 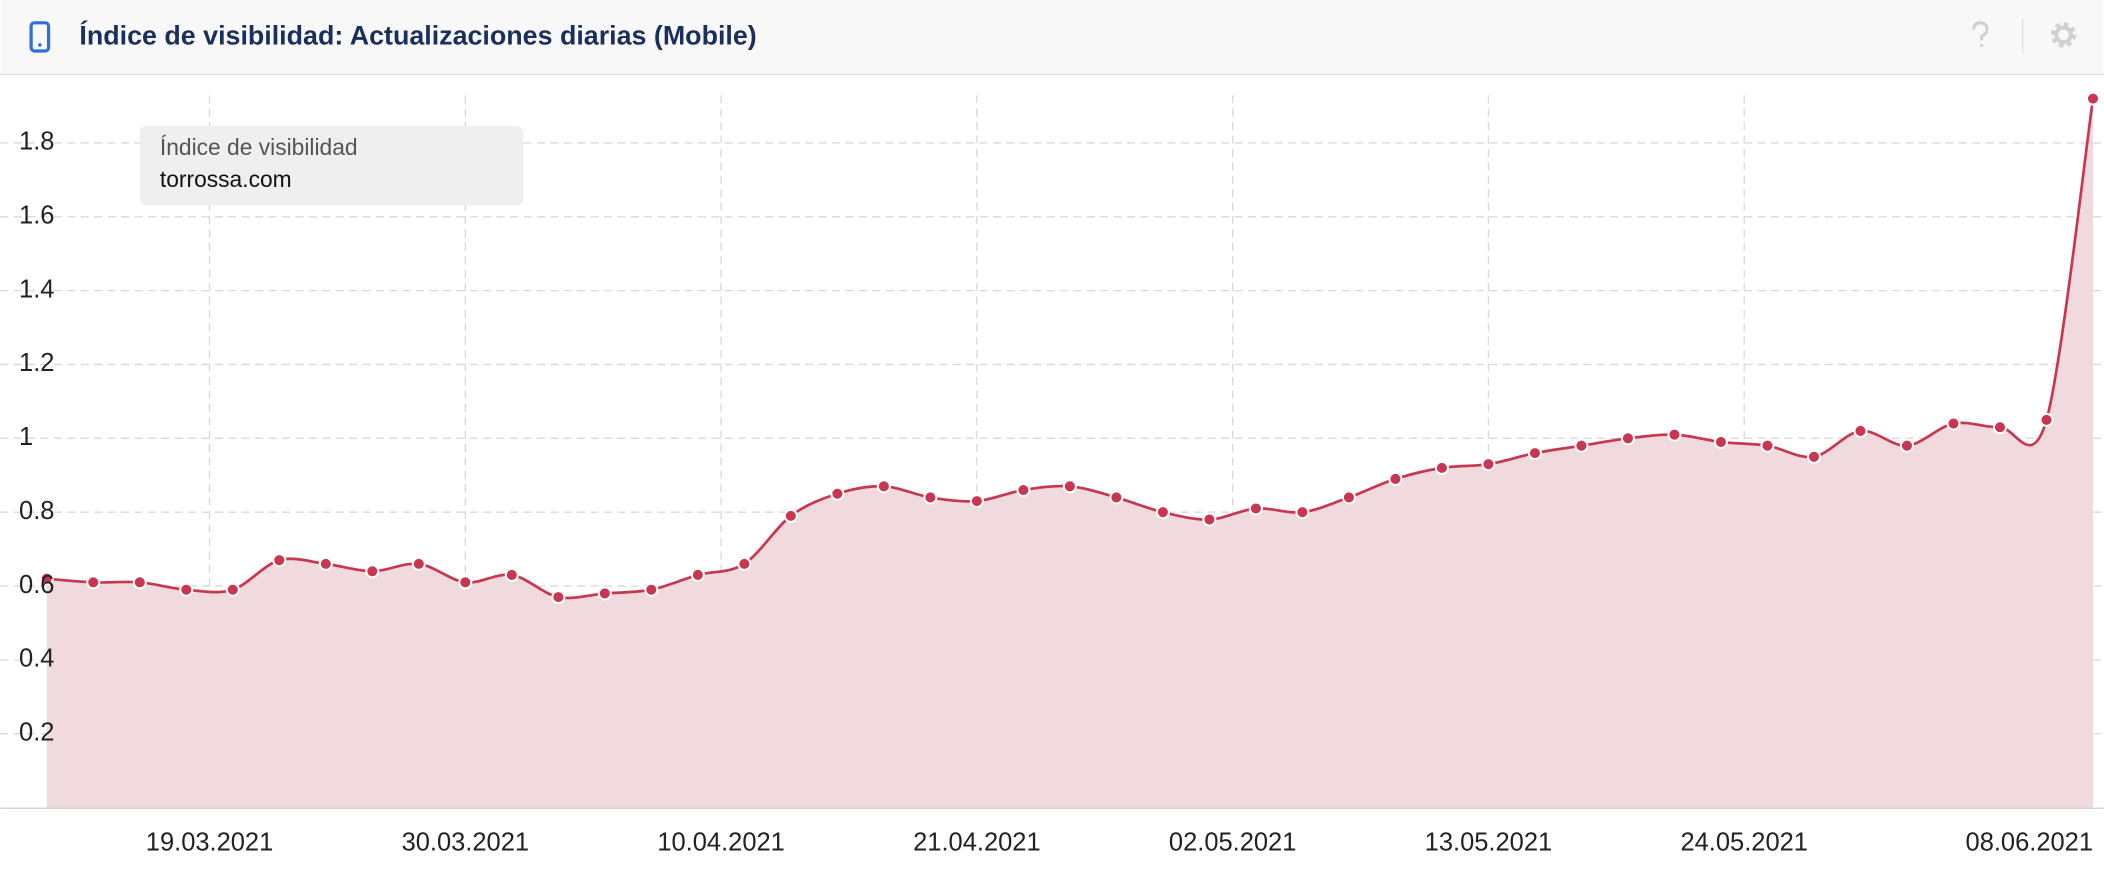 What do you see at coordinates (1232, 843) in the screenshot?
I see `x-tick-label: 02.05.2021` at bounding box center [1232, 843].